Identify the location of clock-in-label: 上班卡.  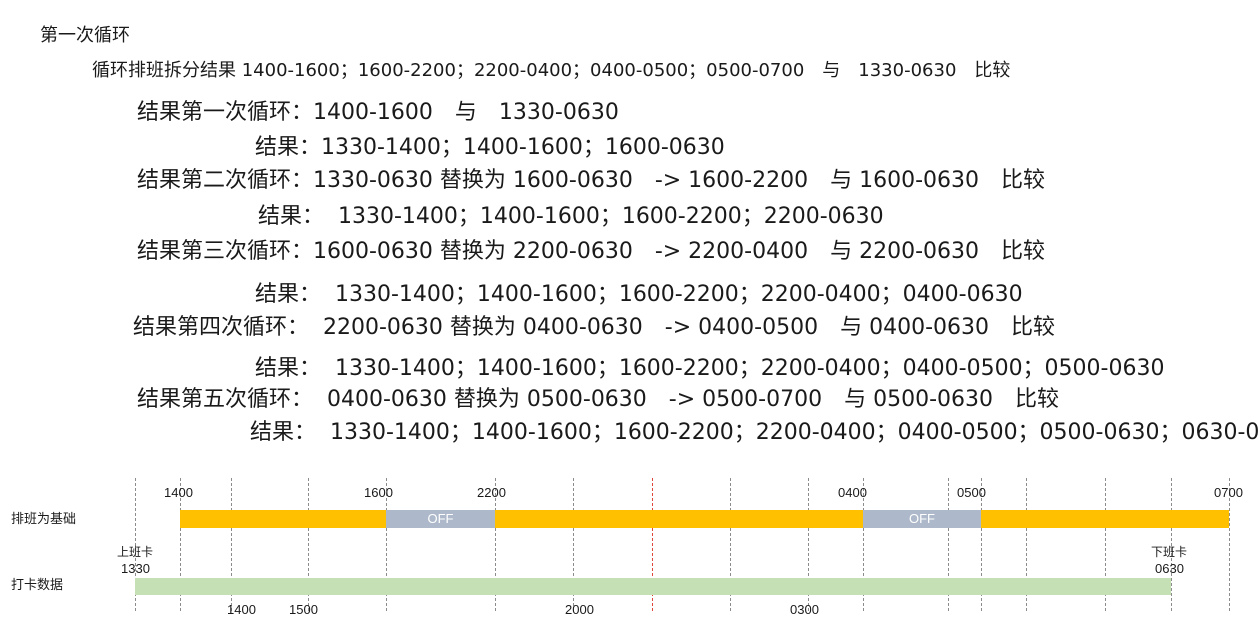
(135, 552).